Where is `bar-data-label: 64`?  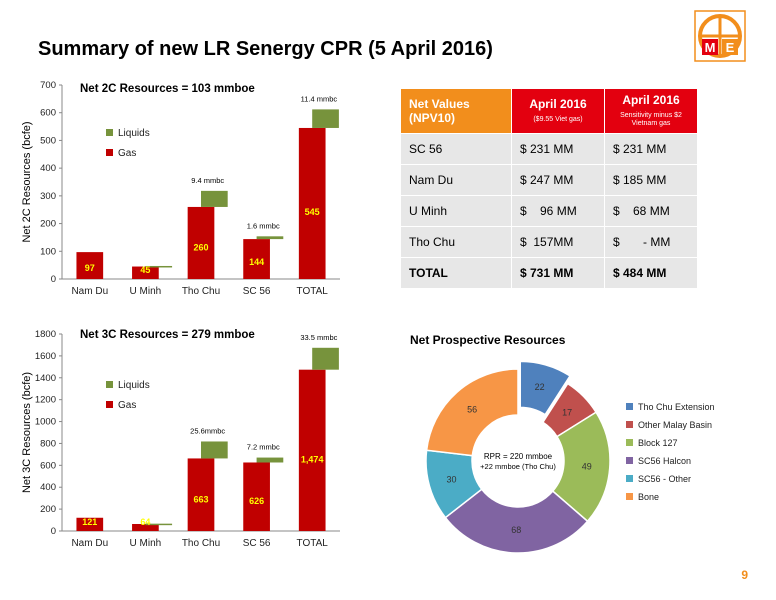 bar-data-label: 64 is located at coordinates (145, 522).